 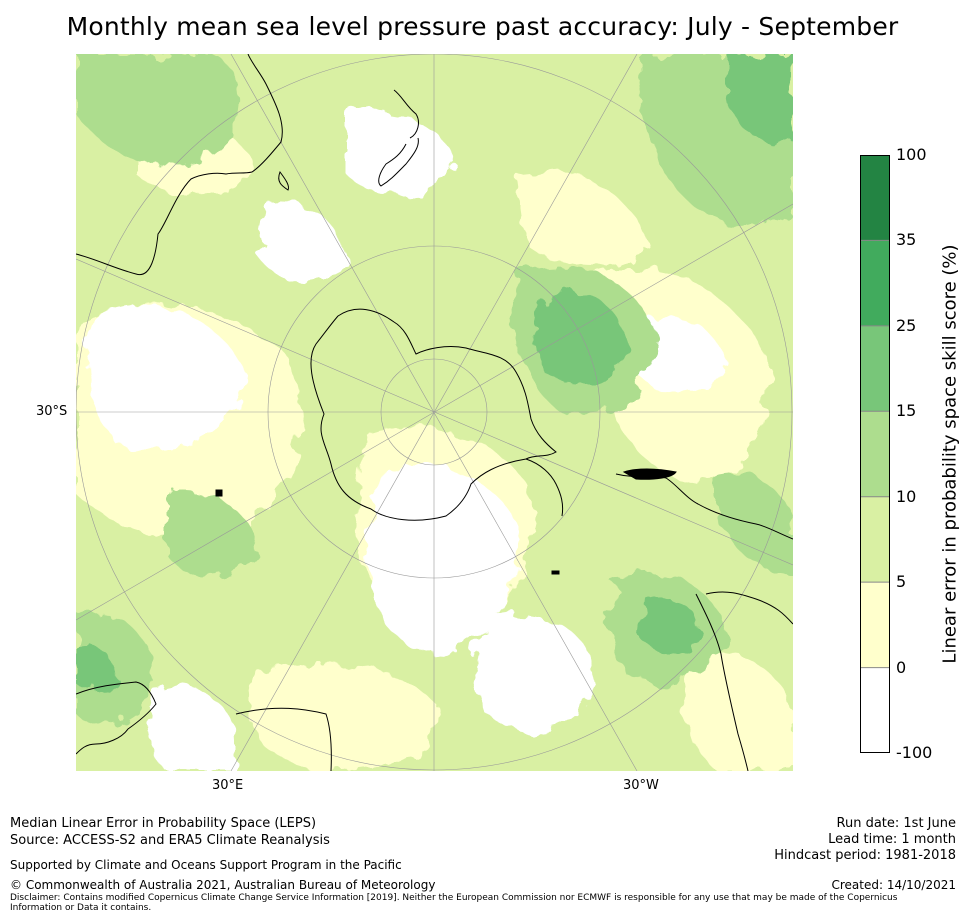 I want to click on colorbar-tick-label: 35, so click(x=906, y=240).